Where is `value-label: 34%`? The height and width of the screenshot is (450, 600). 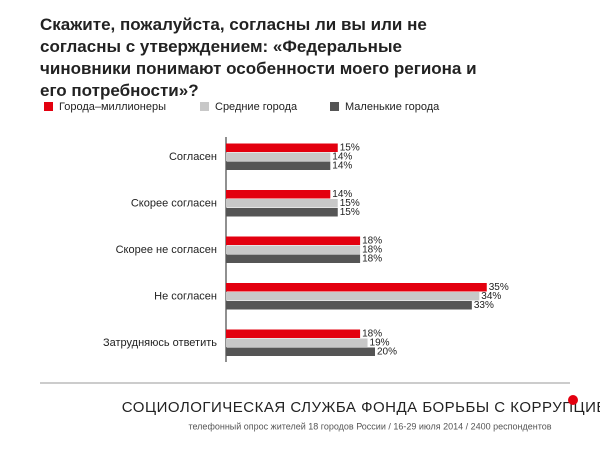 value-label: 34% is located at coordinates (491, 296).